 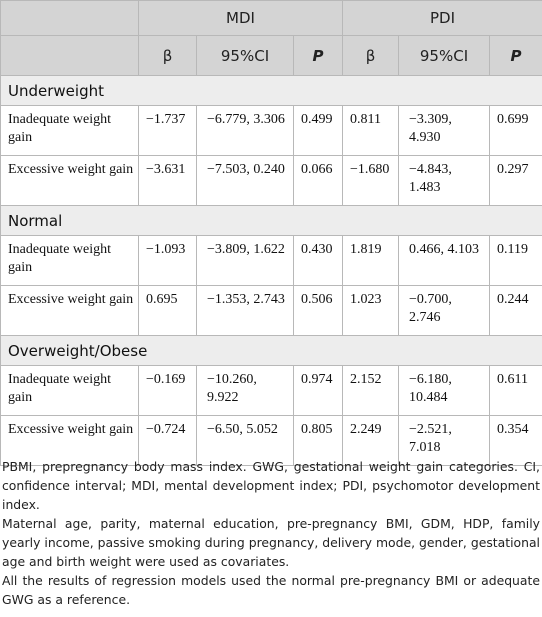 I want to click on mdi-beta-cell: 0.695, so click(x=167, y=310).